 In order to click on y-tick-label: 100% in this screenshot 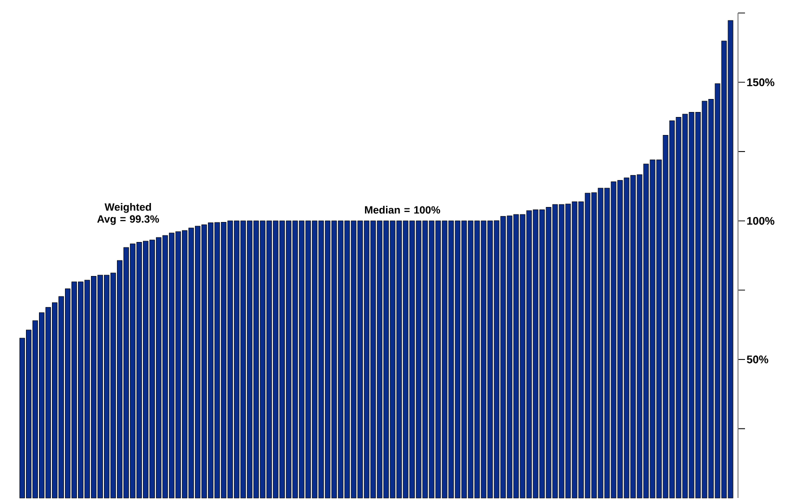, I will do `click(760, 220)`.